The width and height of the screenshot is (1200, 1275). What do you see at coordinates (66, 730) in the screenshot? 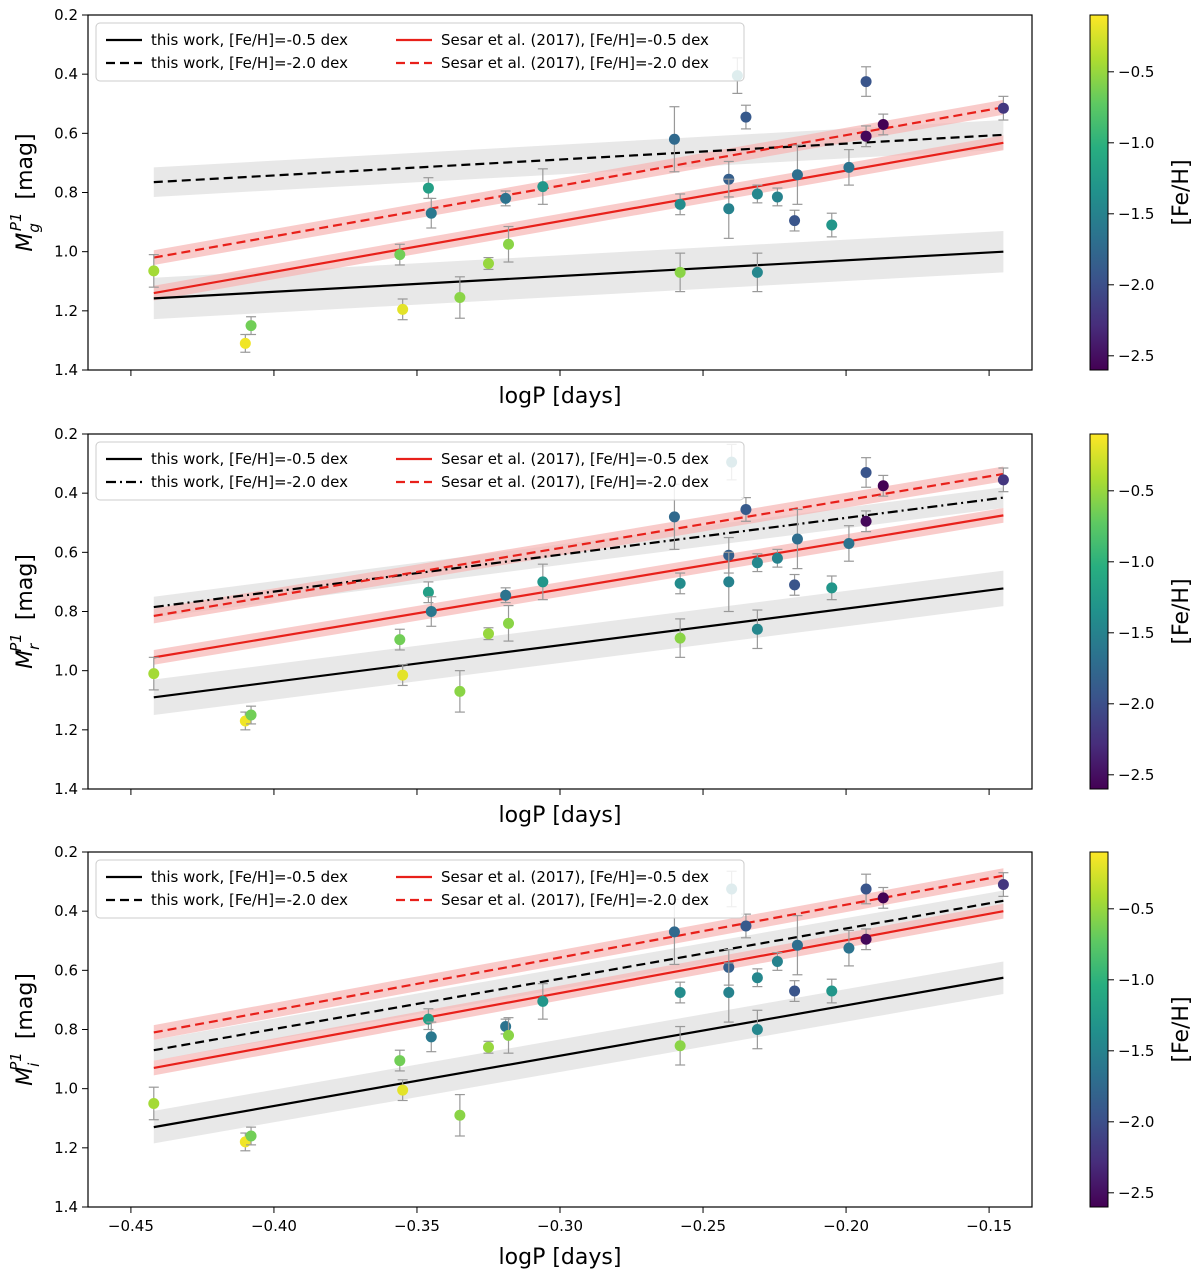
I see `y-tick-label: 1.2` at bounding box center [66, 730].